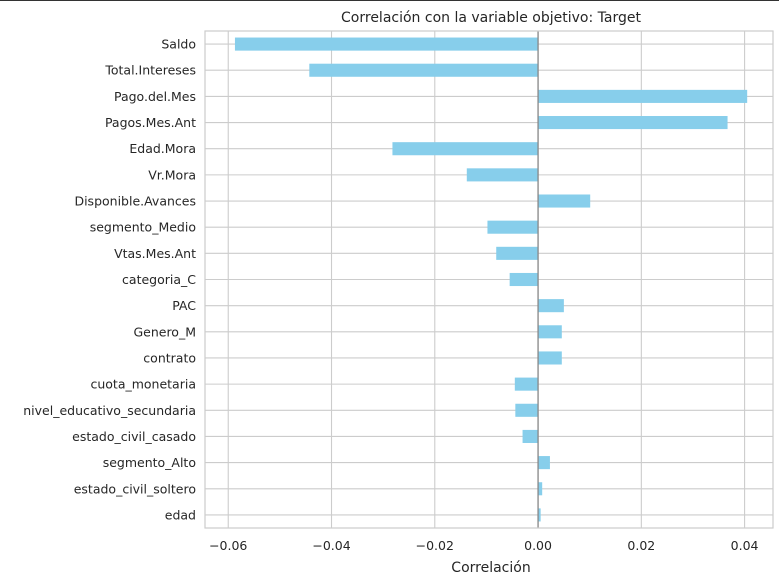 This screenshot has height=580, width=779. Describe the element at coordinates (228, 545) in the screenshot. I see `x-tick-label: −0.06` at that location.